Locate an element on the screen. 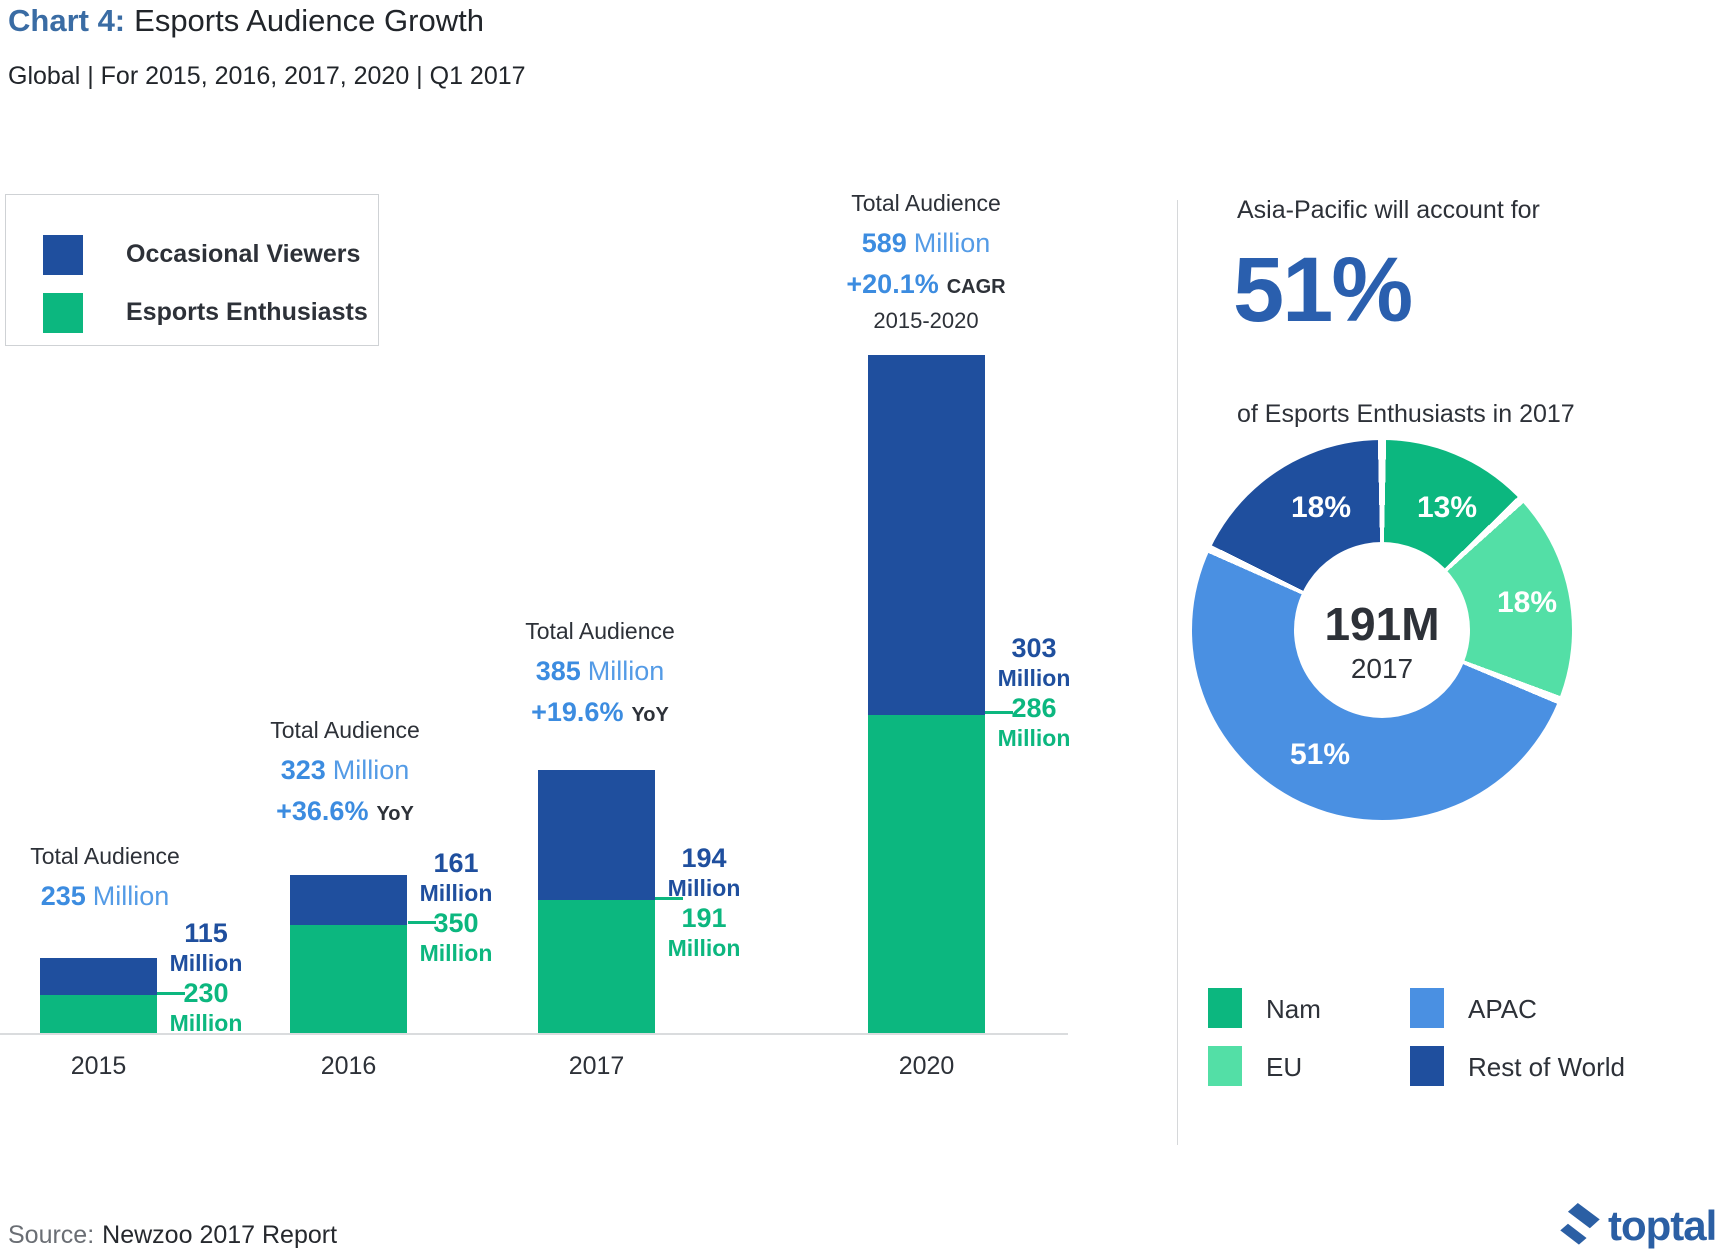 This screenshot has width=1720, height=1253. values-2017: 194 Million 191 Million is located at coordinates (704, 903).